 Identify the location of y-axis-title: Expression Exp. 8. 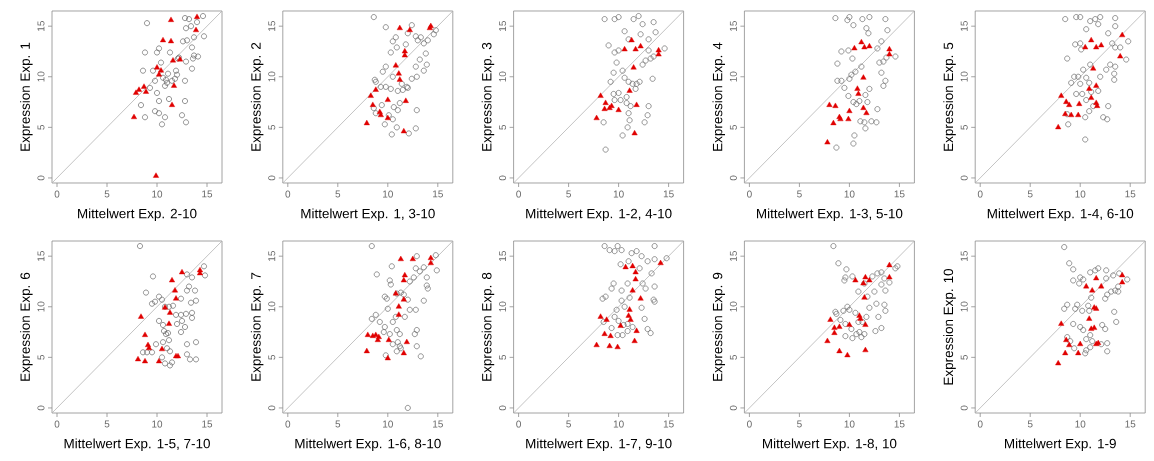
(488, 326).